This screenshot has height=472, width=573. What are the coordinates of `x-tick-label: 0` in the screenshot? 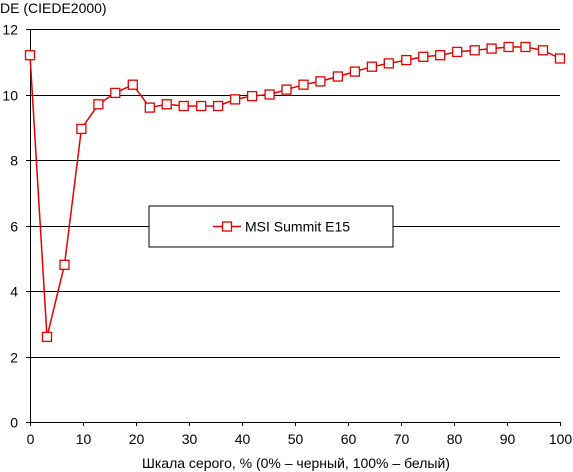 It's located at (31, 439).